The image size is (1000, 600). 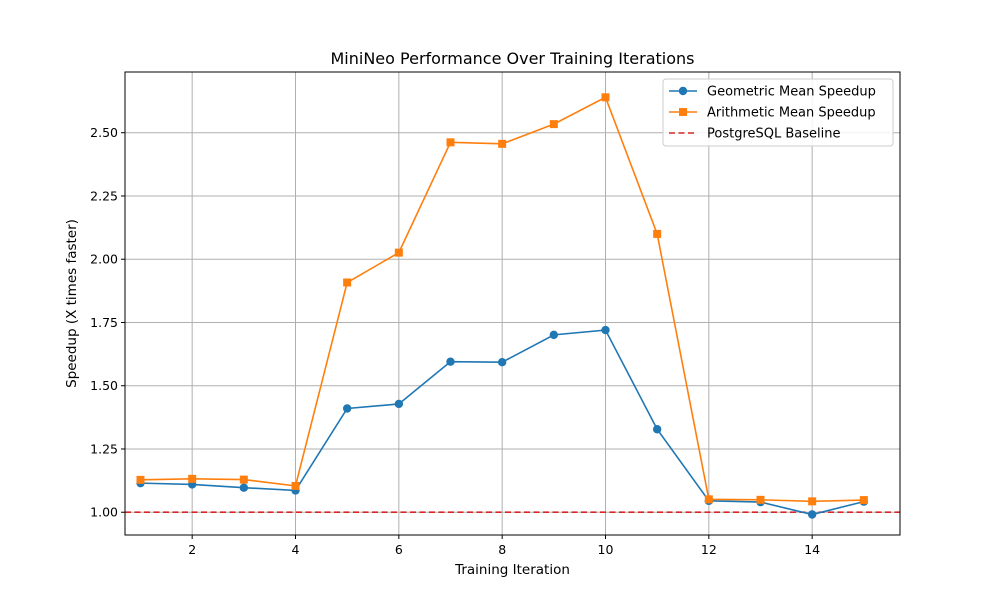 What do you see at coordinates (606, 549) in the screenshot?
I see `x-tick-label: 10` at bounding box center [606, 549].